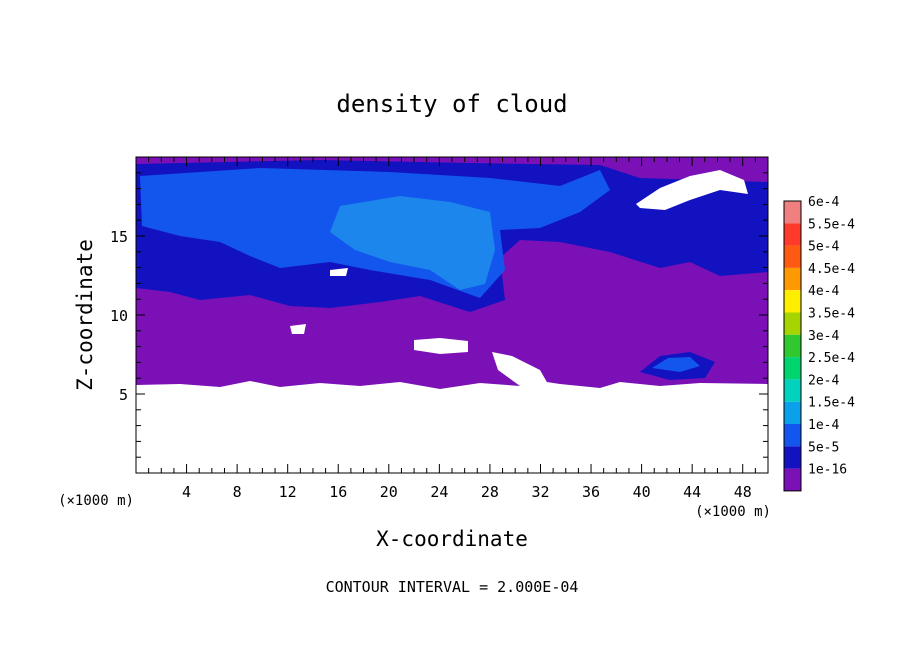 This screenshot has height=654, width=904. I want to click on x-tick-label: 24, so click(439, 492).